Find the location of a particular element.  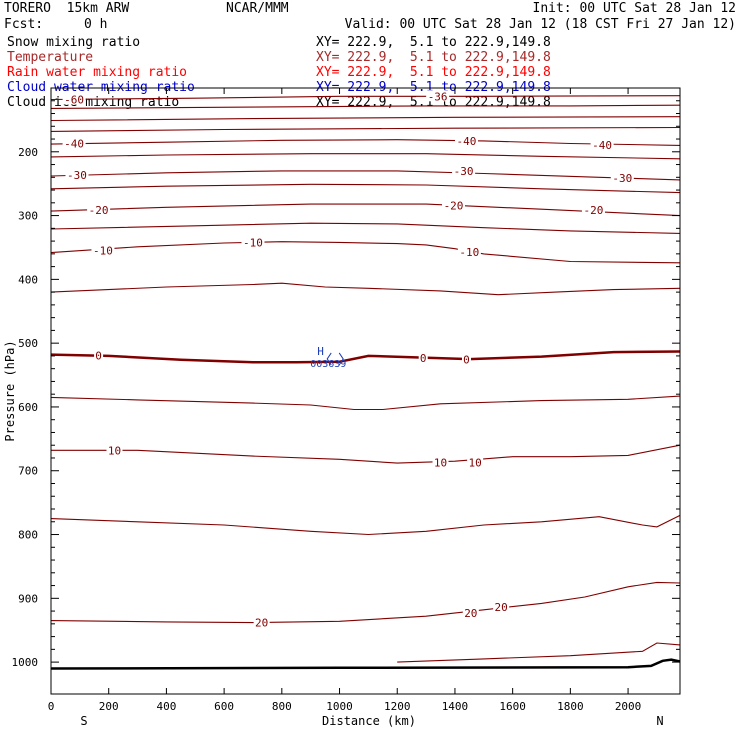

y-tick-label: 600 is located at coordinates (28, 407).